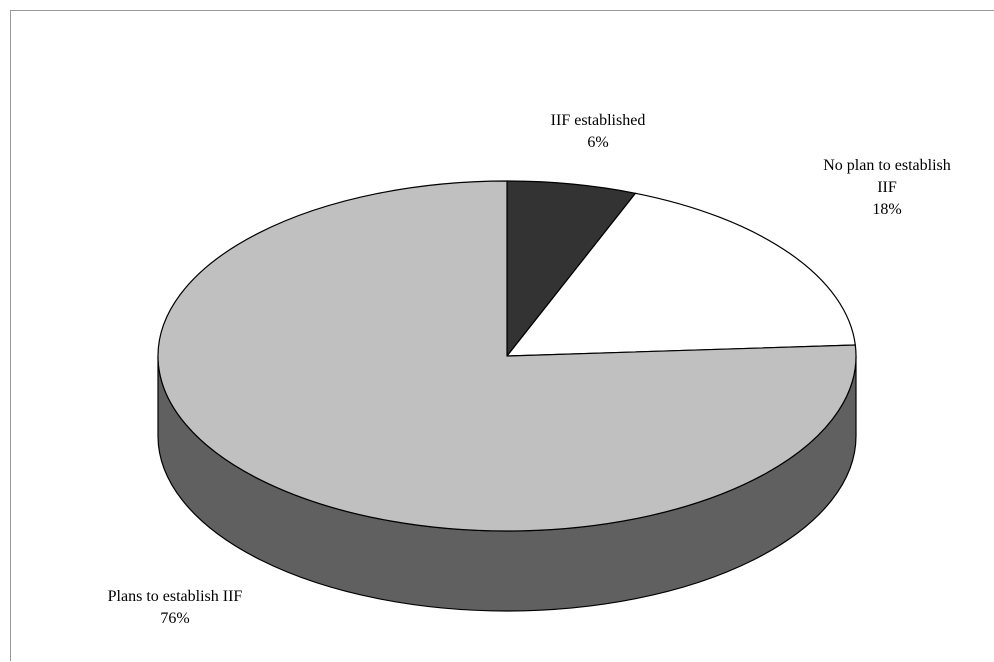 The image size is (994, 662). What do you see at coordinates (174, 618) in the screenshot?
I see `slice-value-label-2: 76%` at bounding box center [174, 618].